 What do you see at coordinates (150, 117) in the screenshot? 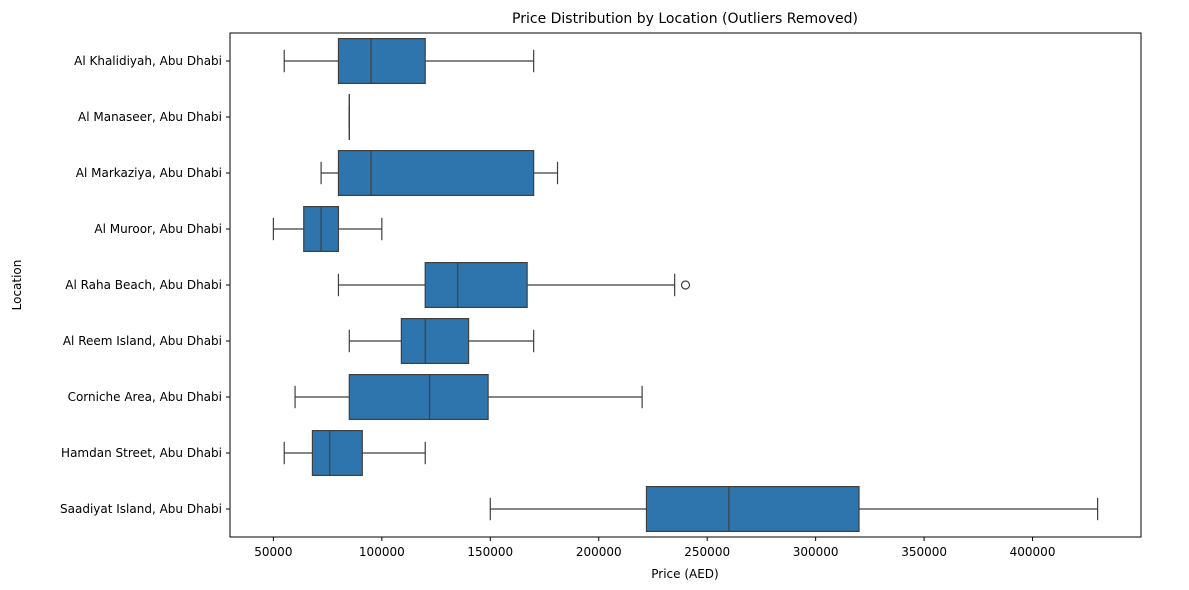
I see `y-tick-label: Al Manaseer, Abu Dhabi` at bounding box center [150, 117].